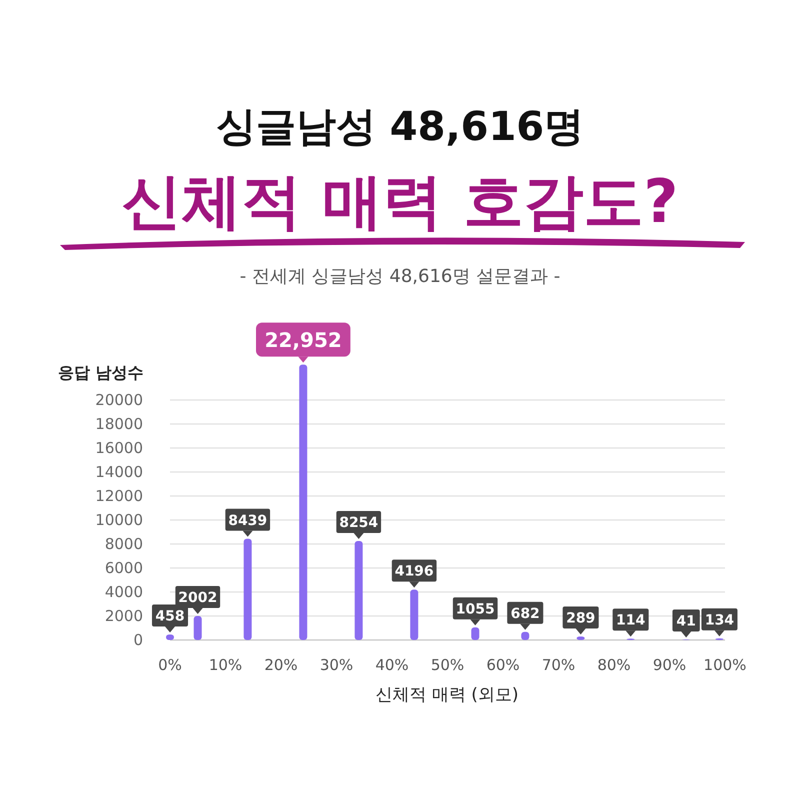 The width and height of the screenshot is (800, 800). Describe the element at coordinates (669, 665) in the screenshot. I see `x-tick-label: 90%` at that location.